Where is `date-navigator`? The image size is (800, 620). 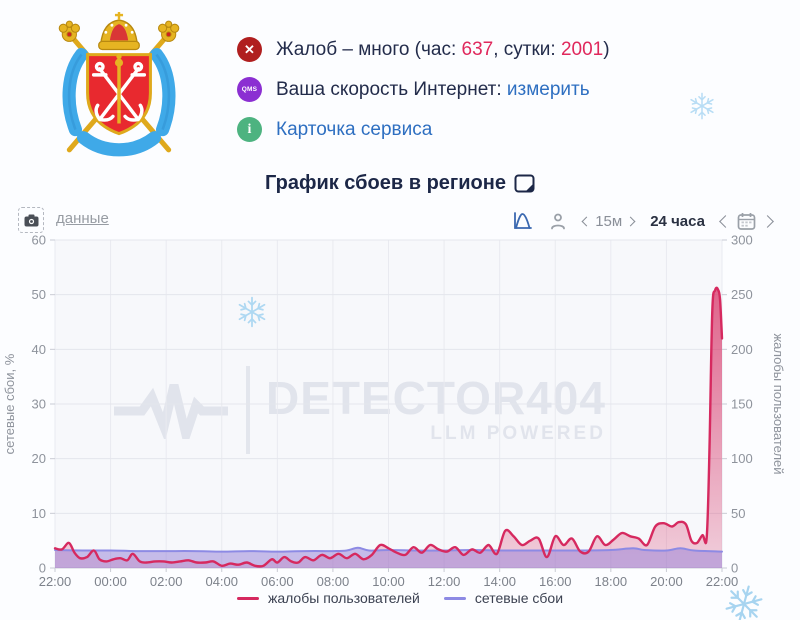
date-navigator is located at coordinates (746, 221).